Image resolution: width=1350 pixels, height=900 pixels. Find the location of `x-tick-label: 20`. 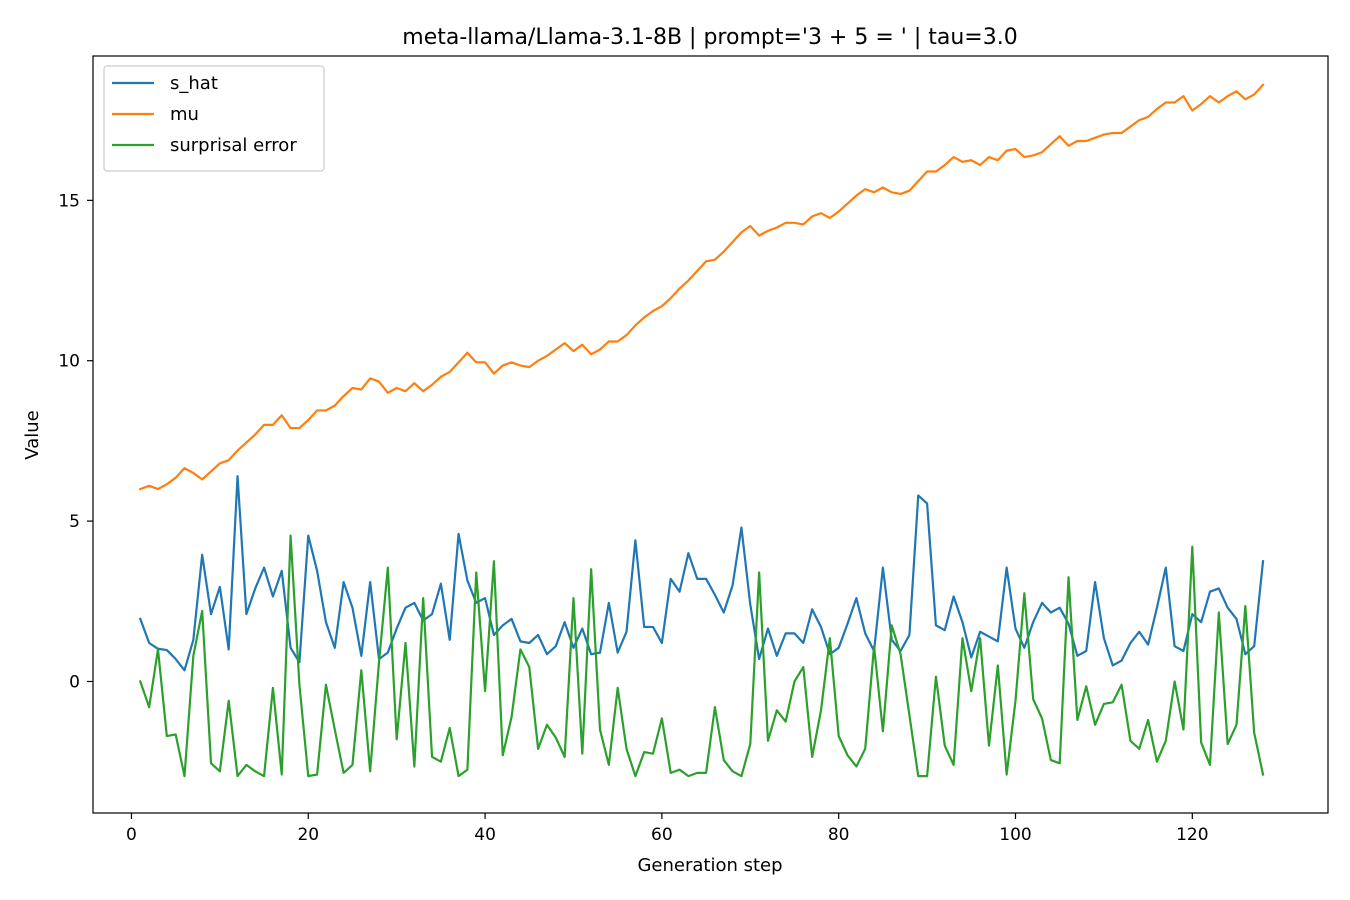

x-tick-label: 20 is located at coordinates (308, 835).